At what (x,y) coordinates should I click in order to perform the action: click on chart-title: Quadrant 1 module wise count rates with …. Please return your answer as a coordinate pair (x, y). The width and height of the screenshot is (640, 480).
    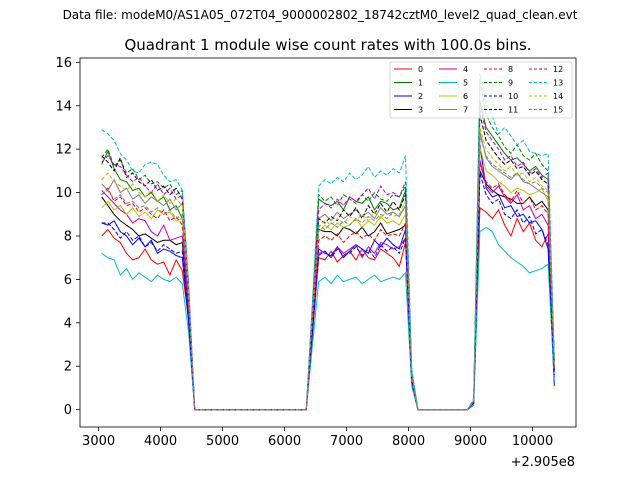
    Looking at the image, I should click on (327, 45).